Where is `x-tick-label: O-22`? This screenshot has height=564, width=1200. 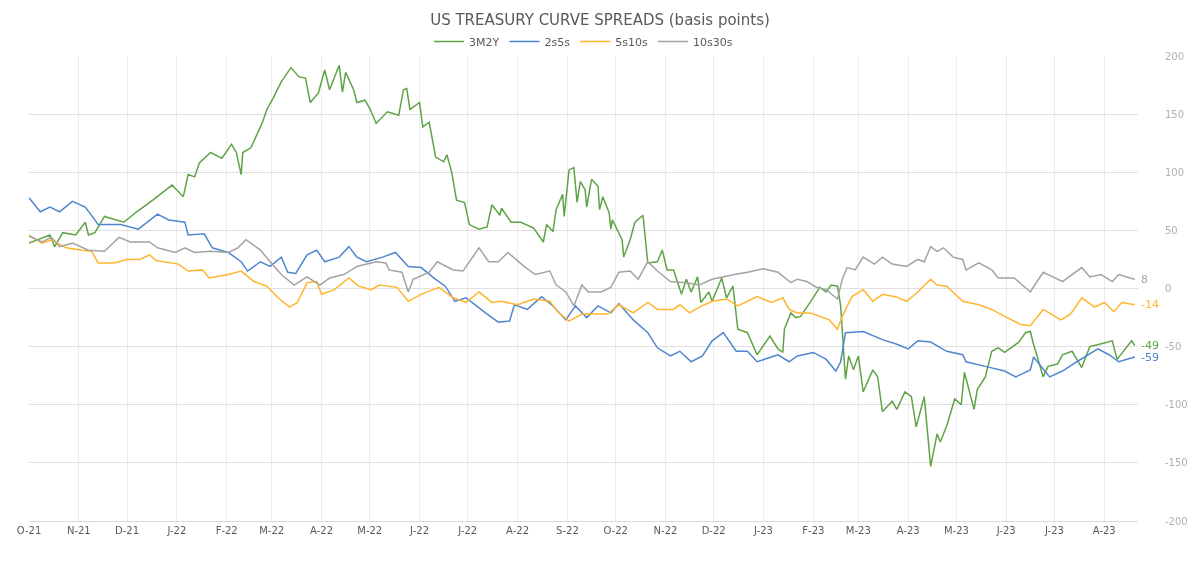
x-tick-label: O-22 is located at coordinates (615, 530).